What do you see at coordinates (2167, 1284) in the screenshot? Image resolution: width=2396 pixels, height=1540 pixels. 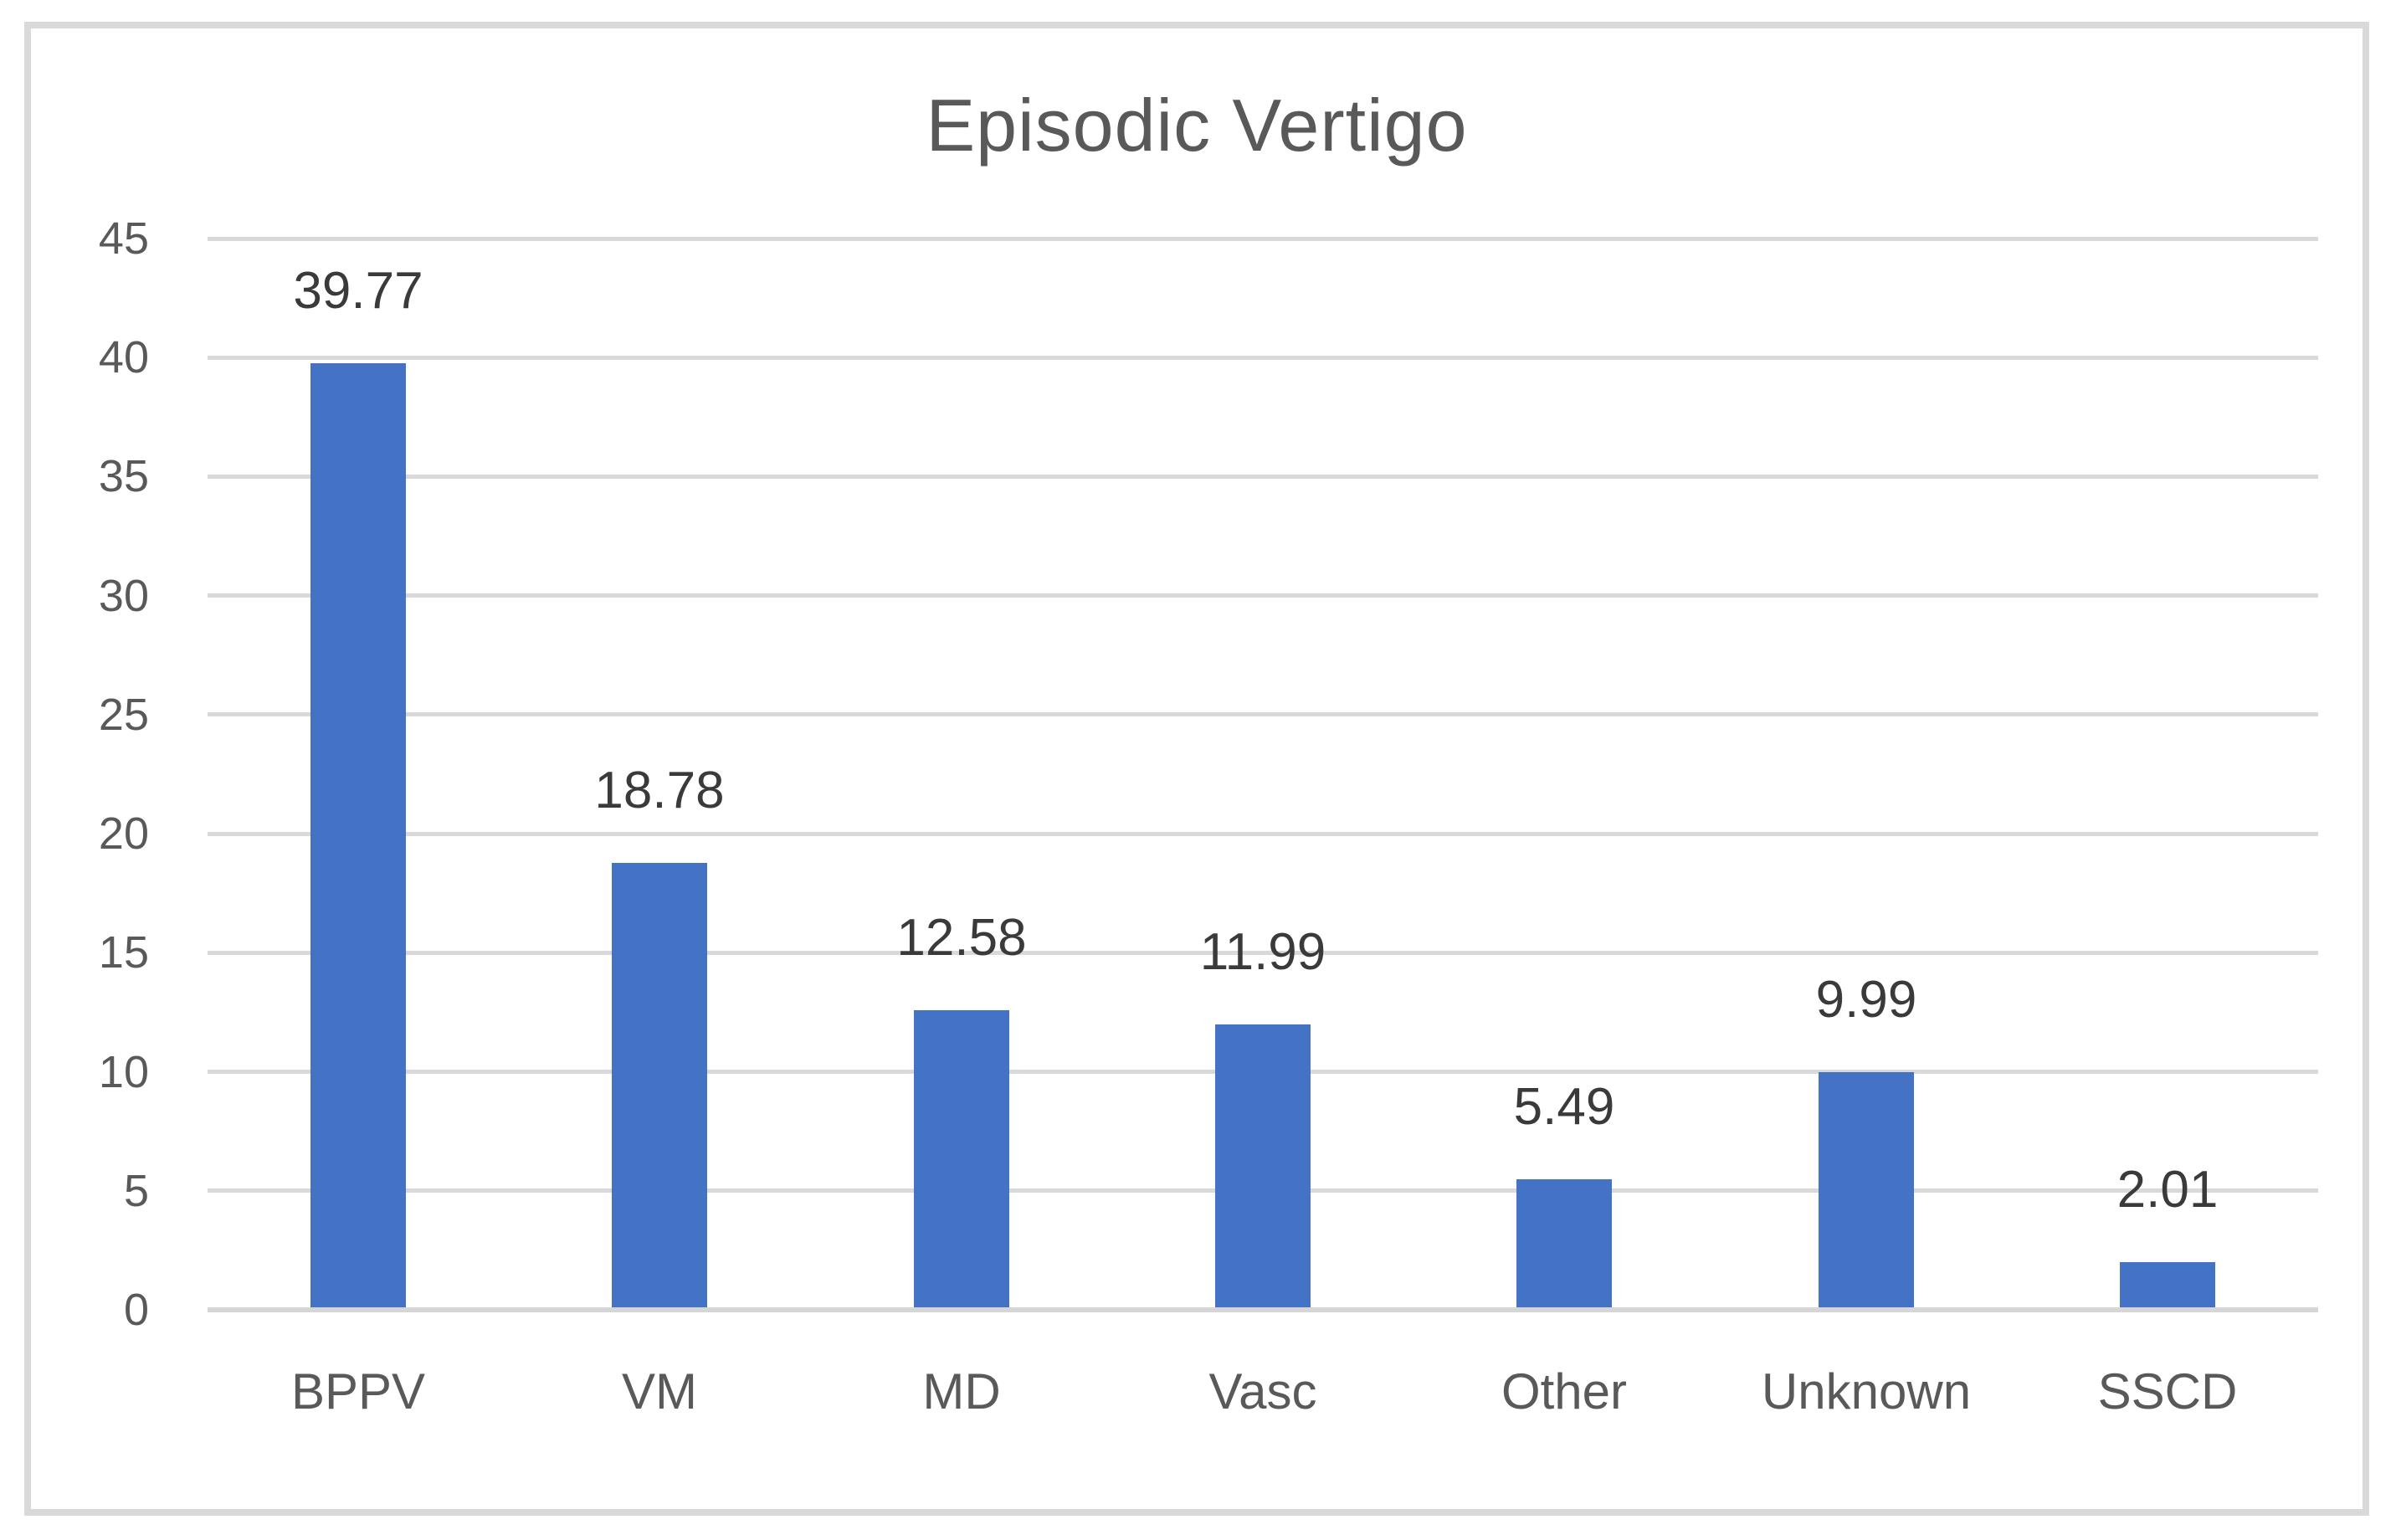 I see `bar-sscd` at bounding box center [2167, 1284].